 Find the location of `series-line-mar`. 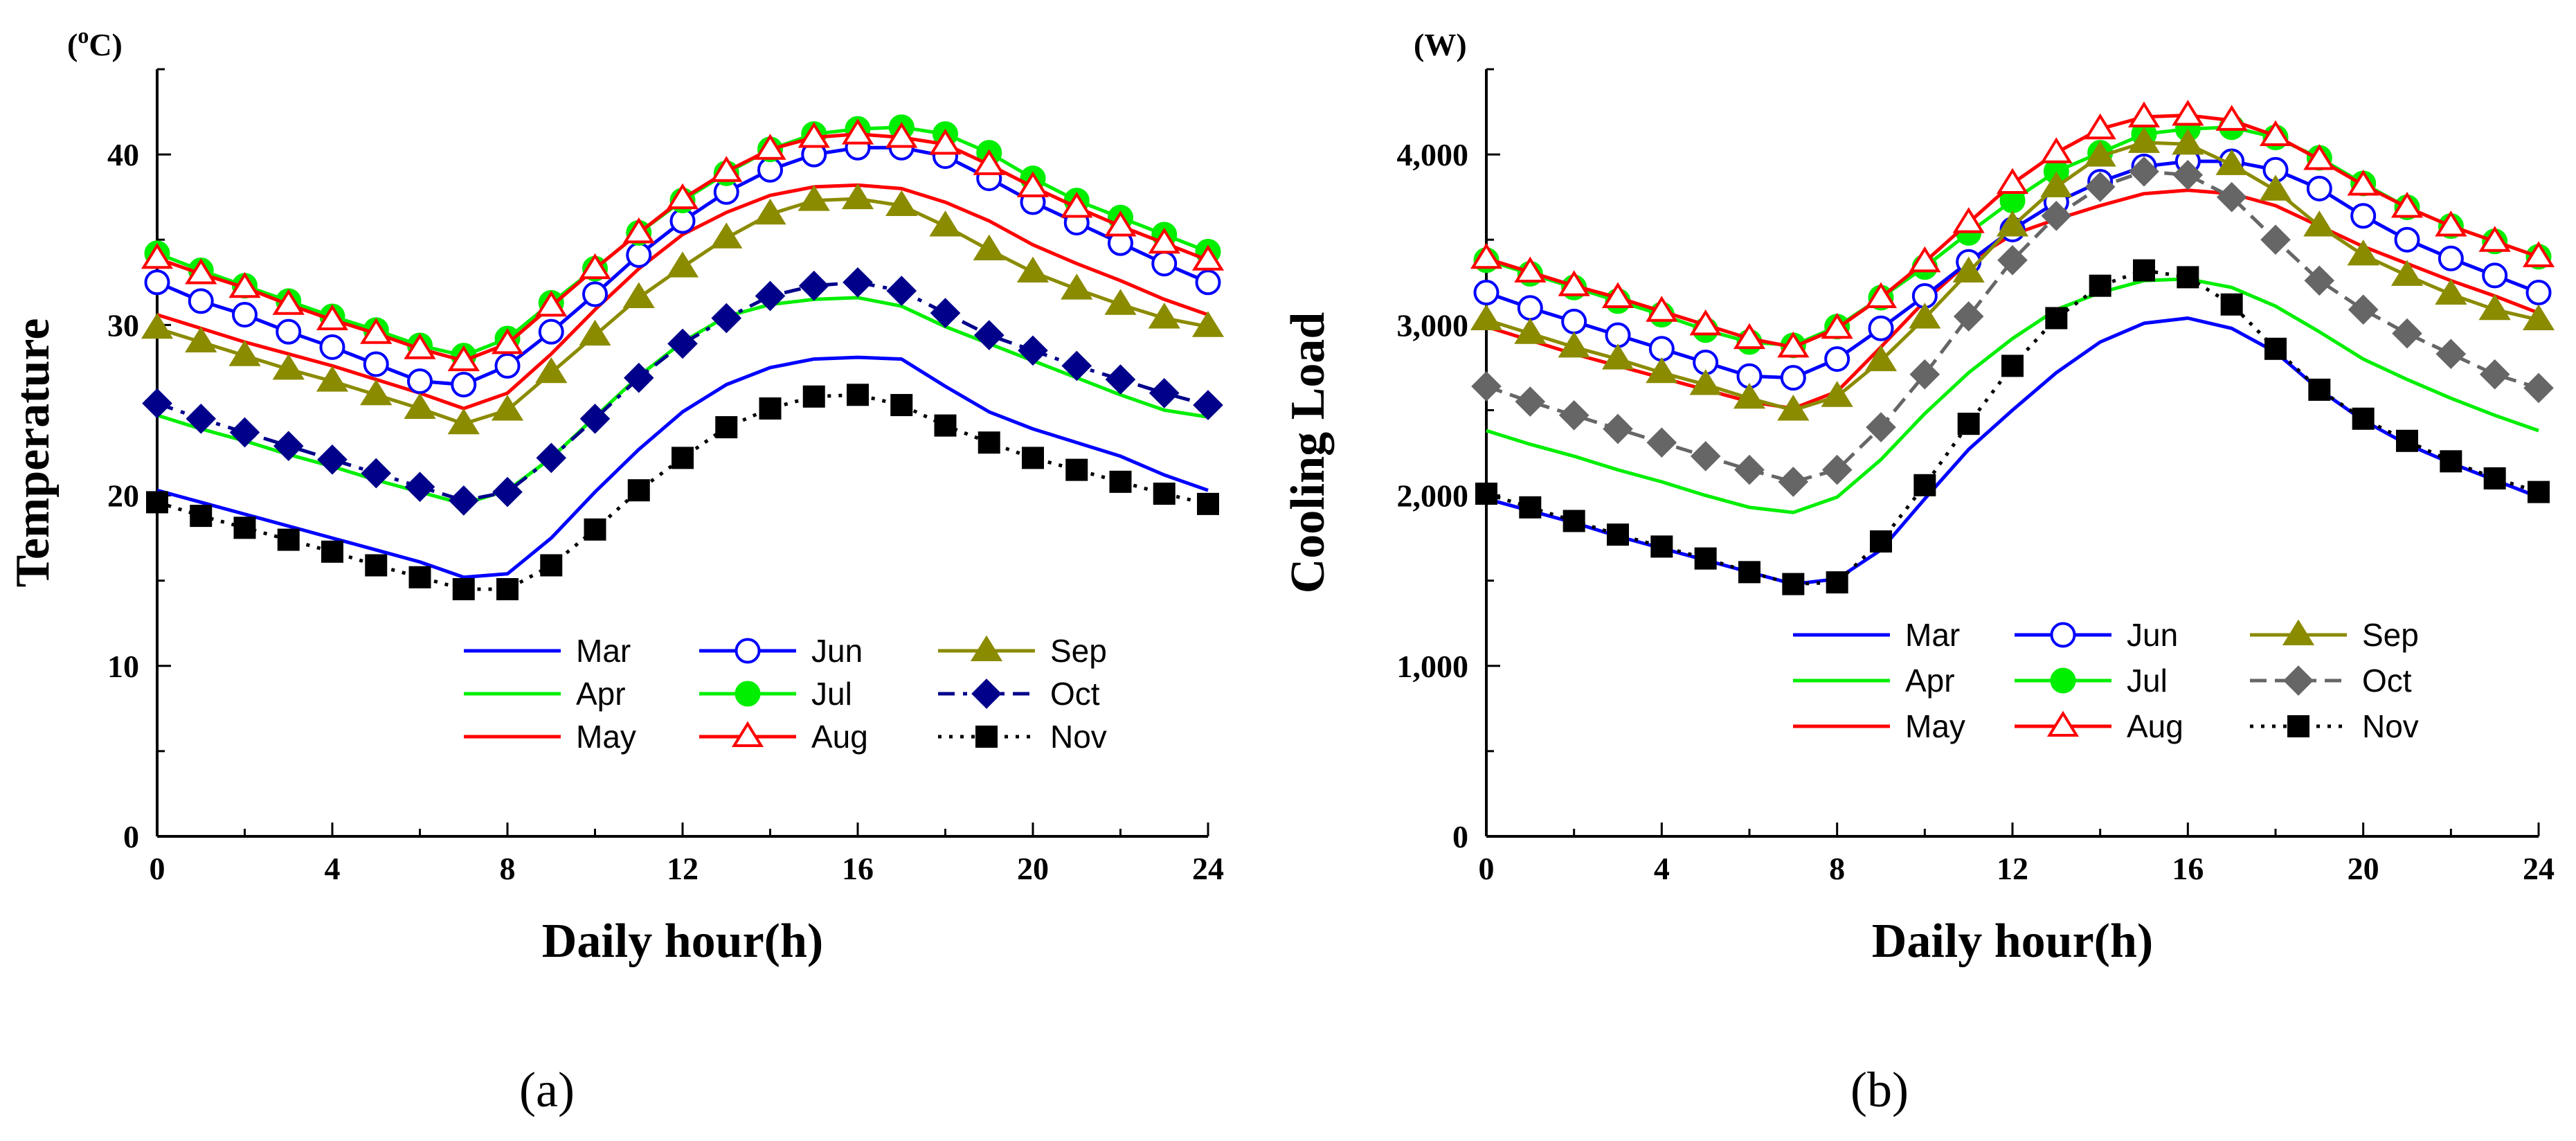

series-line-mar is located at coordinates (682, 467).